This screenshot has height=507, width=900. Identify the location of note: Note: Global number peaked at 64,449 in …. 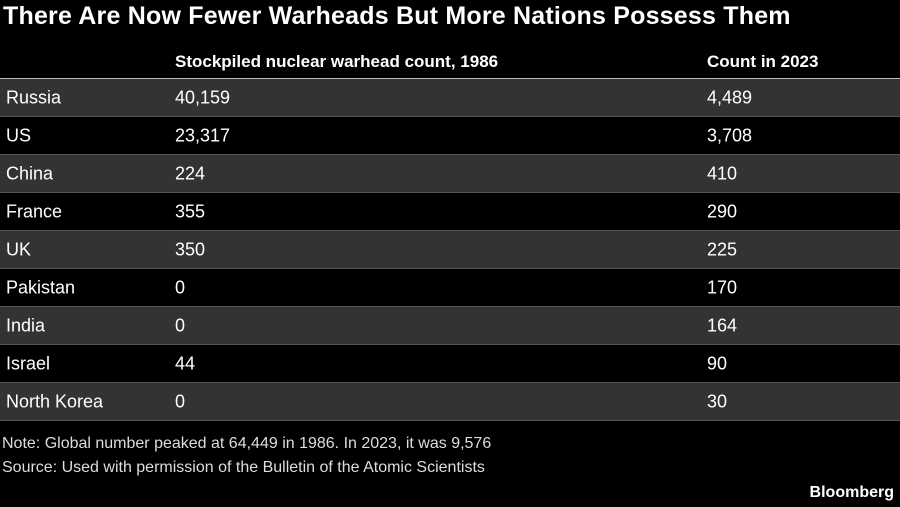
(247, 443).